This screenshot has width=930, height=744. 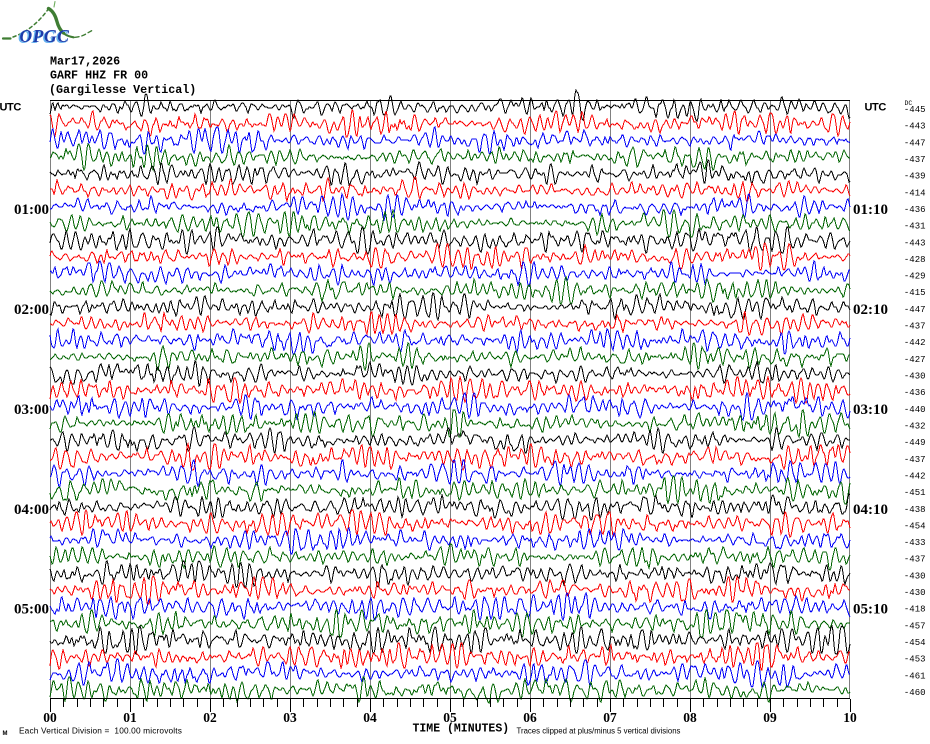 I want to click on svg-text: 02:10, so click(x=870, y=310).